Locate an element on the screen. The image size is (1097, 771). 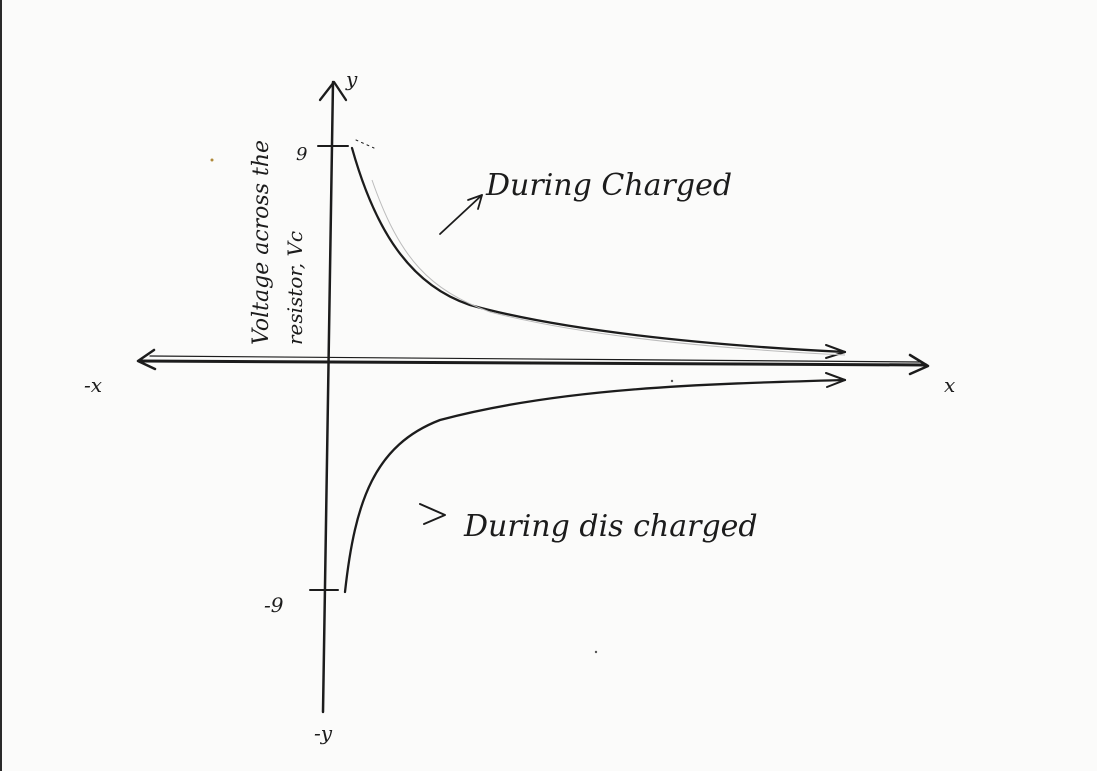
discharge-pointer-arrow is located at coordinates (432, 514).